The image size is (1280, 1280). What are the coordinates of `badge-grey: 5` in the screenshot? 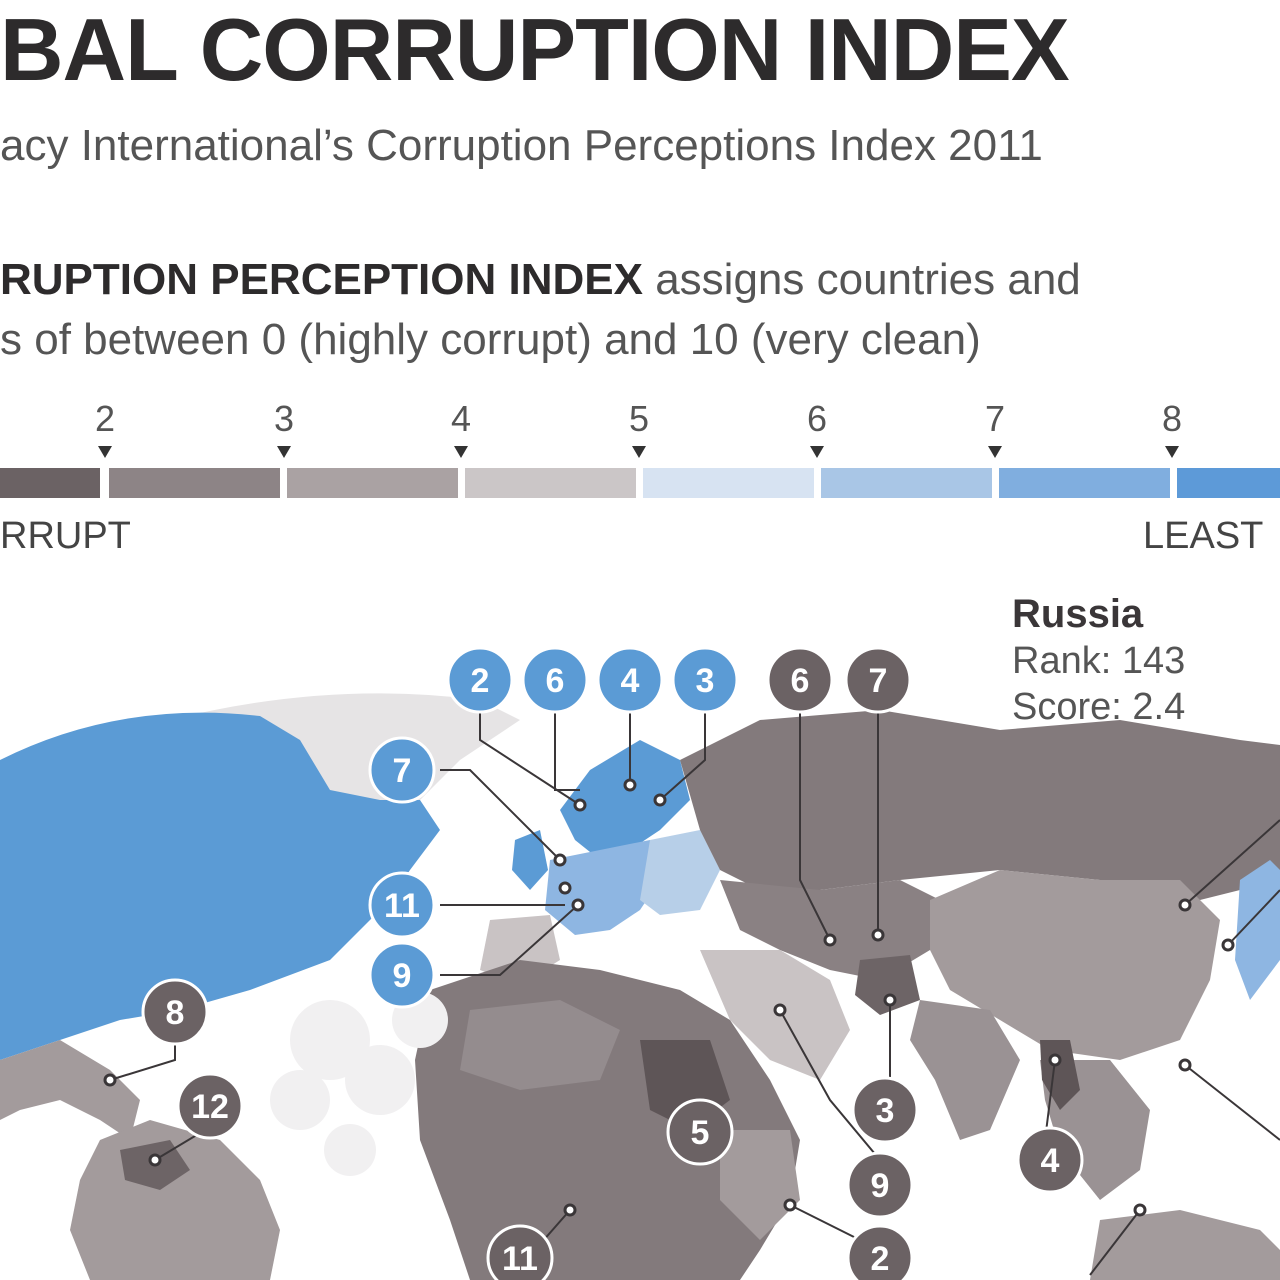 It's located at (700, 1132).